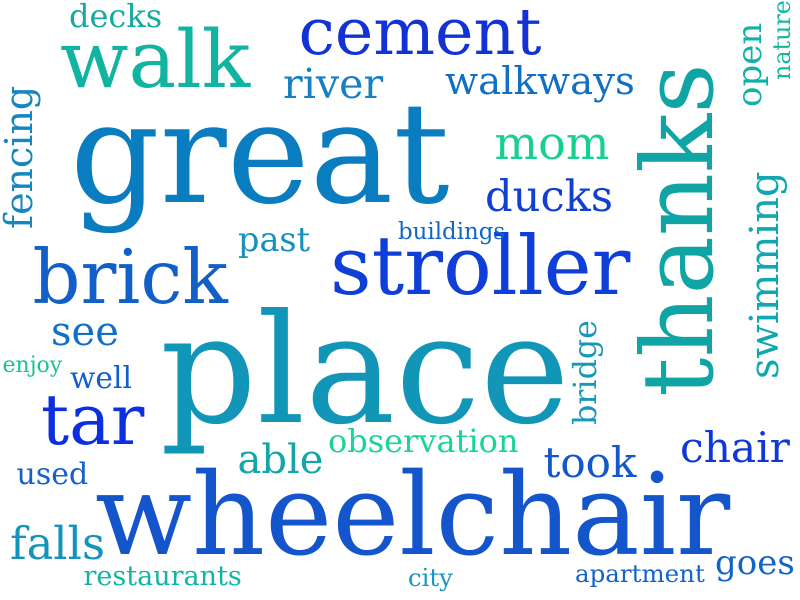  I want to click on word-nature: nature, so click(782, 40).